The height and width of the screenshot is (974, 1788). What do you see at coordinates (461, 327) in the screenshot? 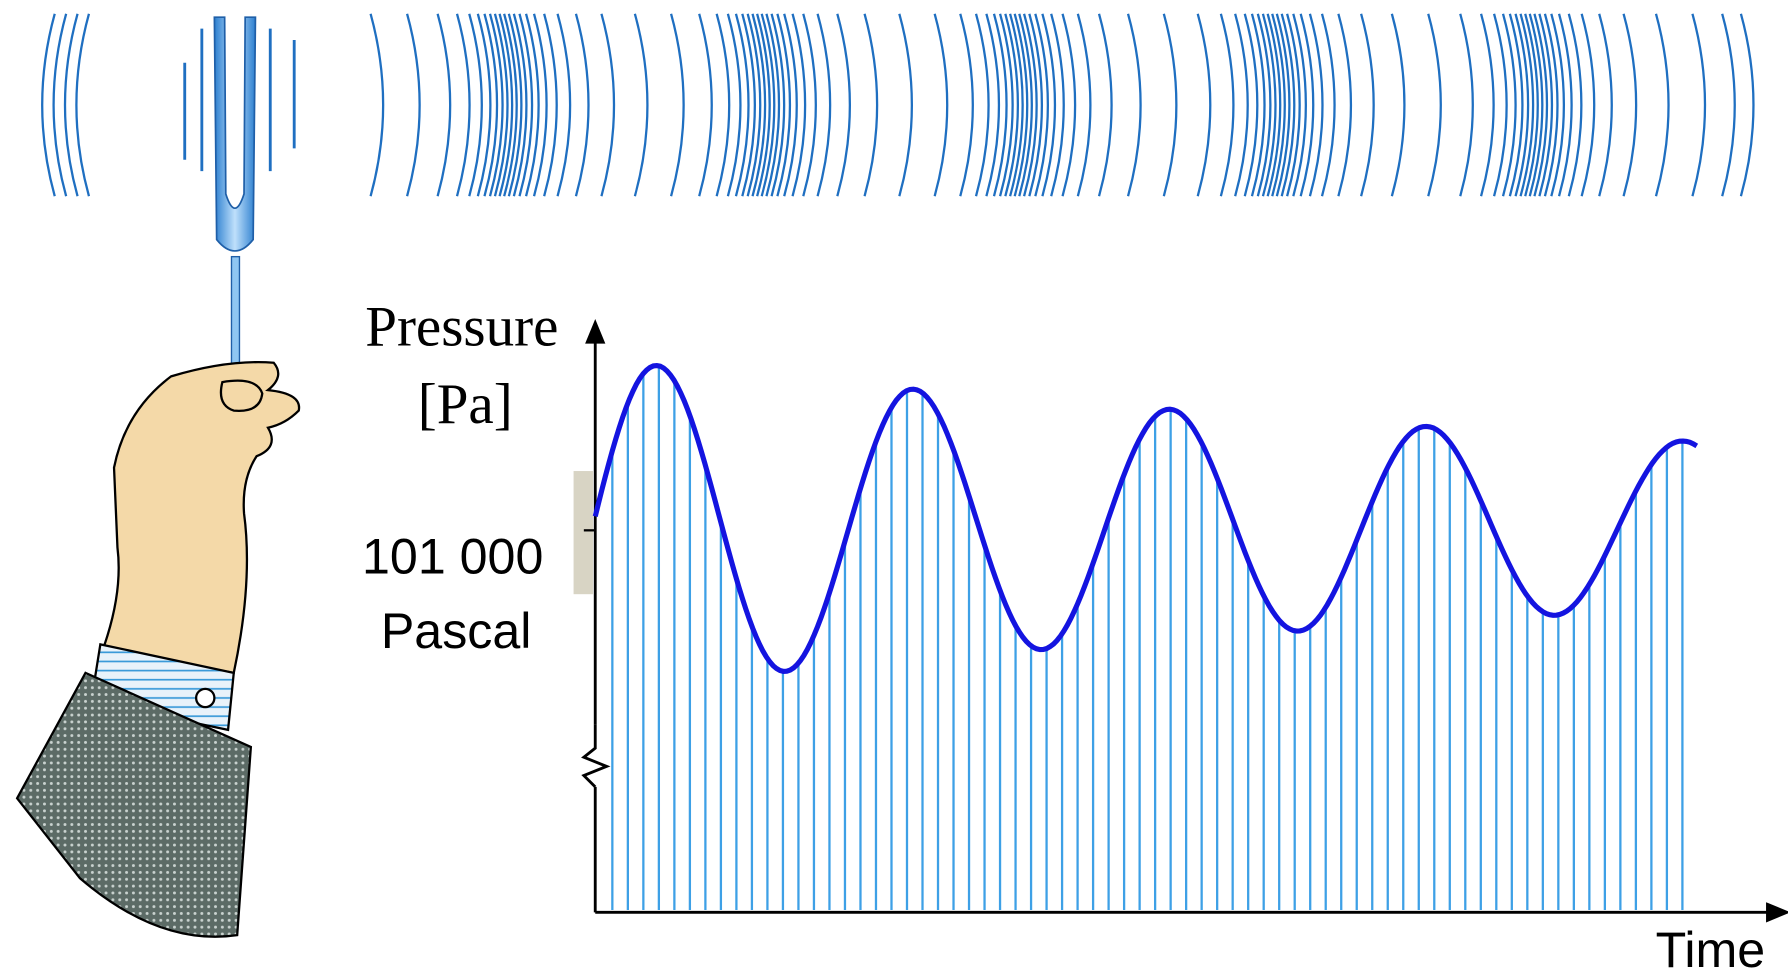
I see `y-axis-label: Pressure` at bounding box center [461, 327].